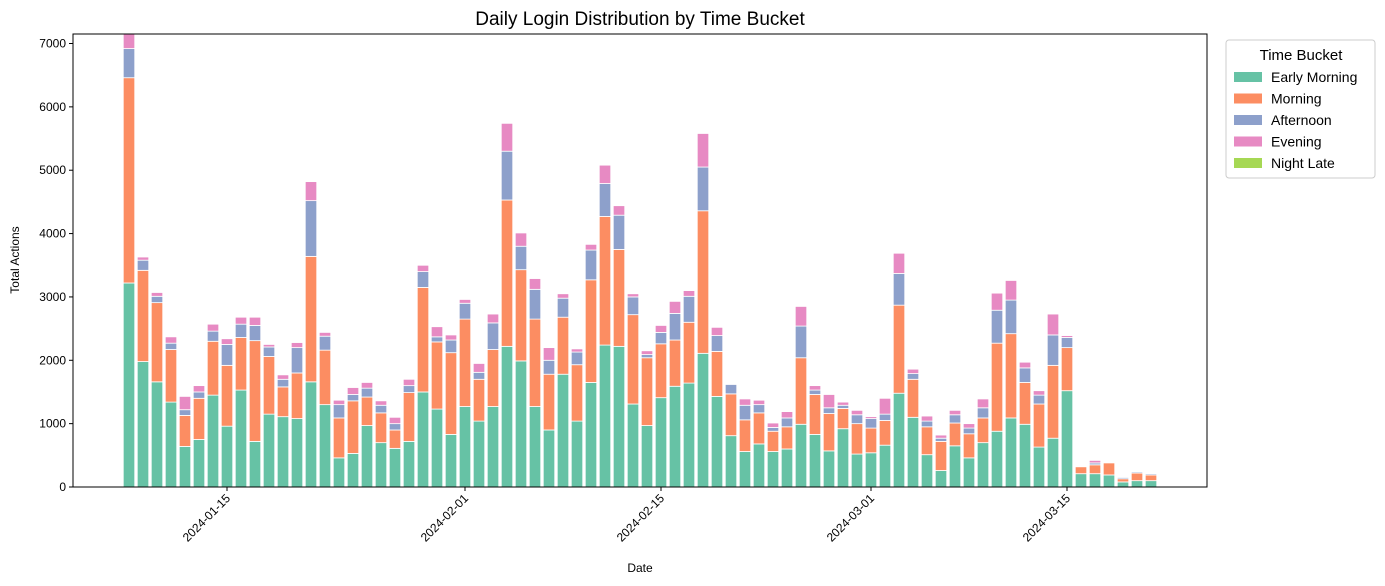  Describe the element at coordinates (1296, 142) in the screenshot. I see `legend-label: Evening` at that location.